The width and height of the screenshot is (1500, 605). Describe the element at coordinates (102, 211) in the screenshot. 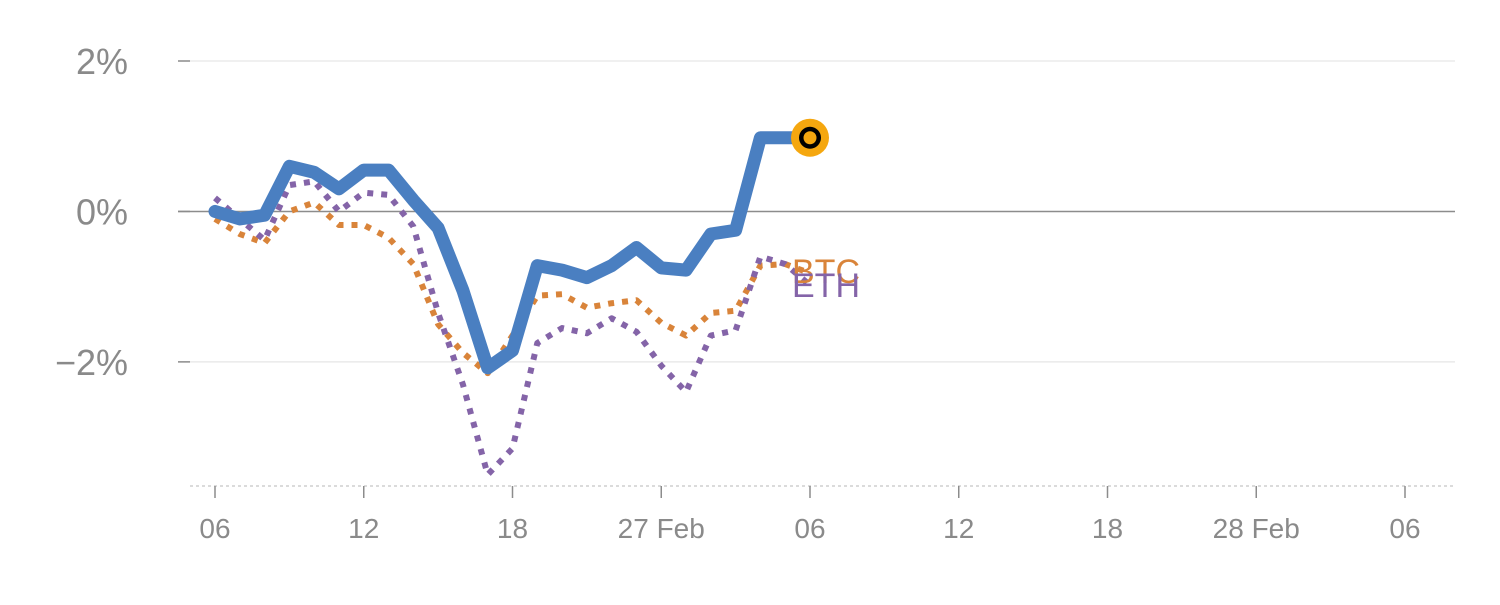

I see `y-tick-label: 0%` at that location.